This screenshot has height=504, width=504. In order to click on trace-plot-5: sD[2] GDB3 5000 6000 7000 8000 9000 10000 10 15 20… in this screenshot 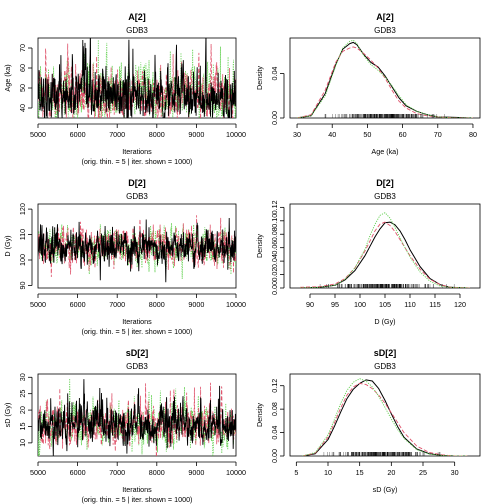, I will do `click(124, 426)`.